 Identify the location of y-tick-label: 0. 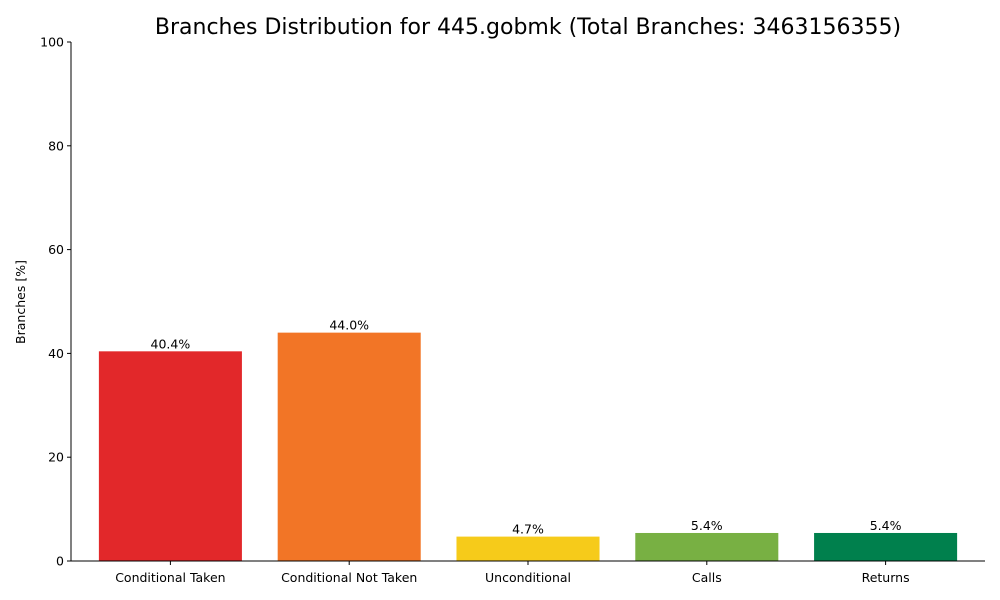
(60, 561).